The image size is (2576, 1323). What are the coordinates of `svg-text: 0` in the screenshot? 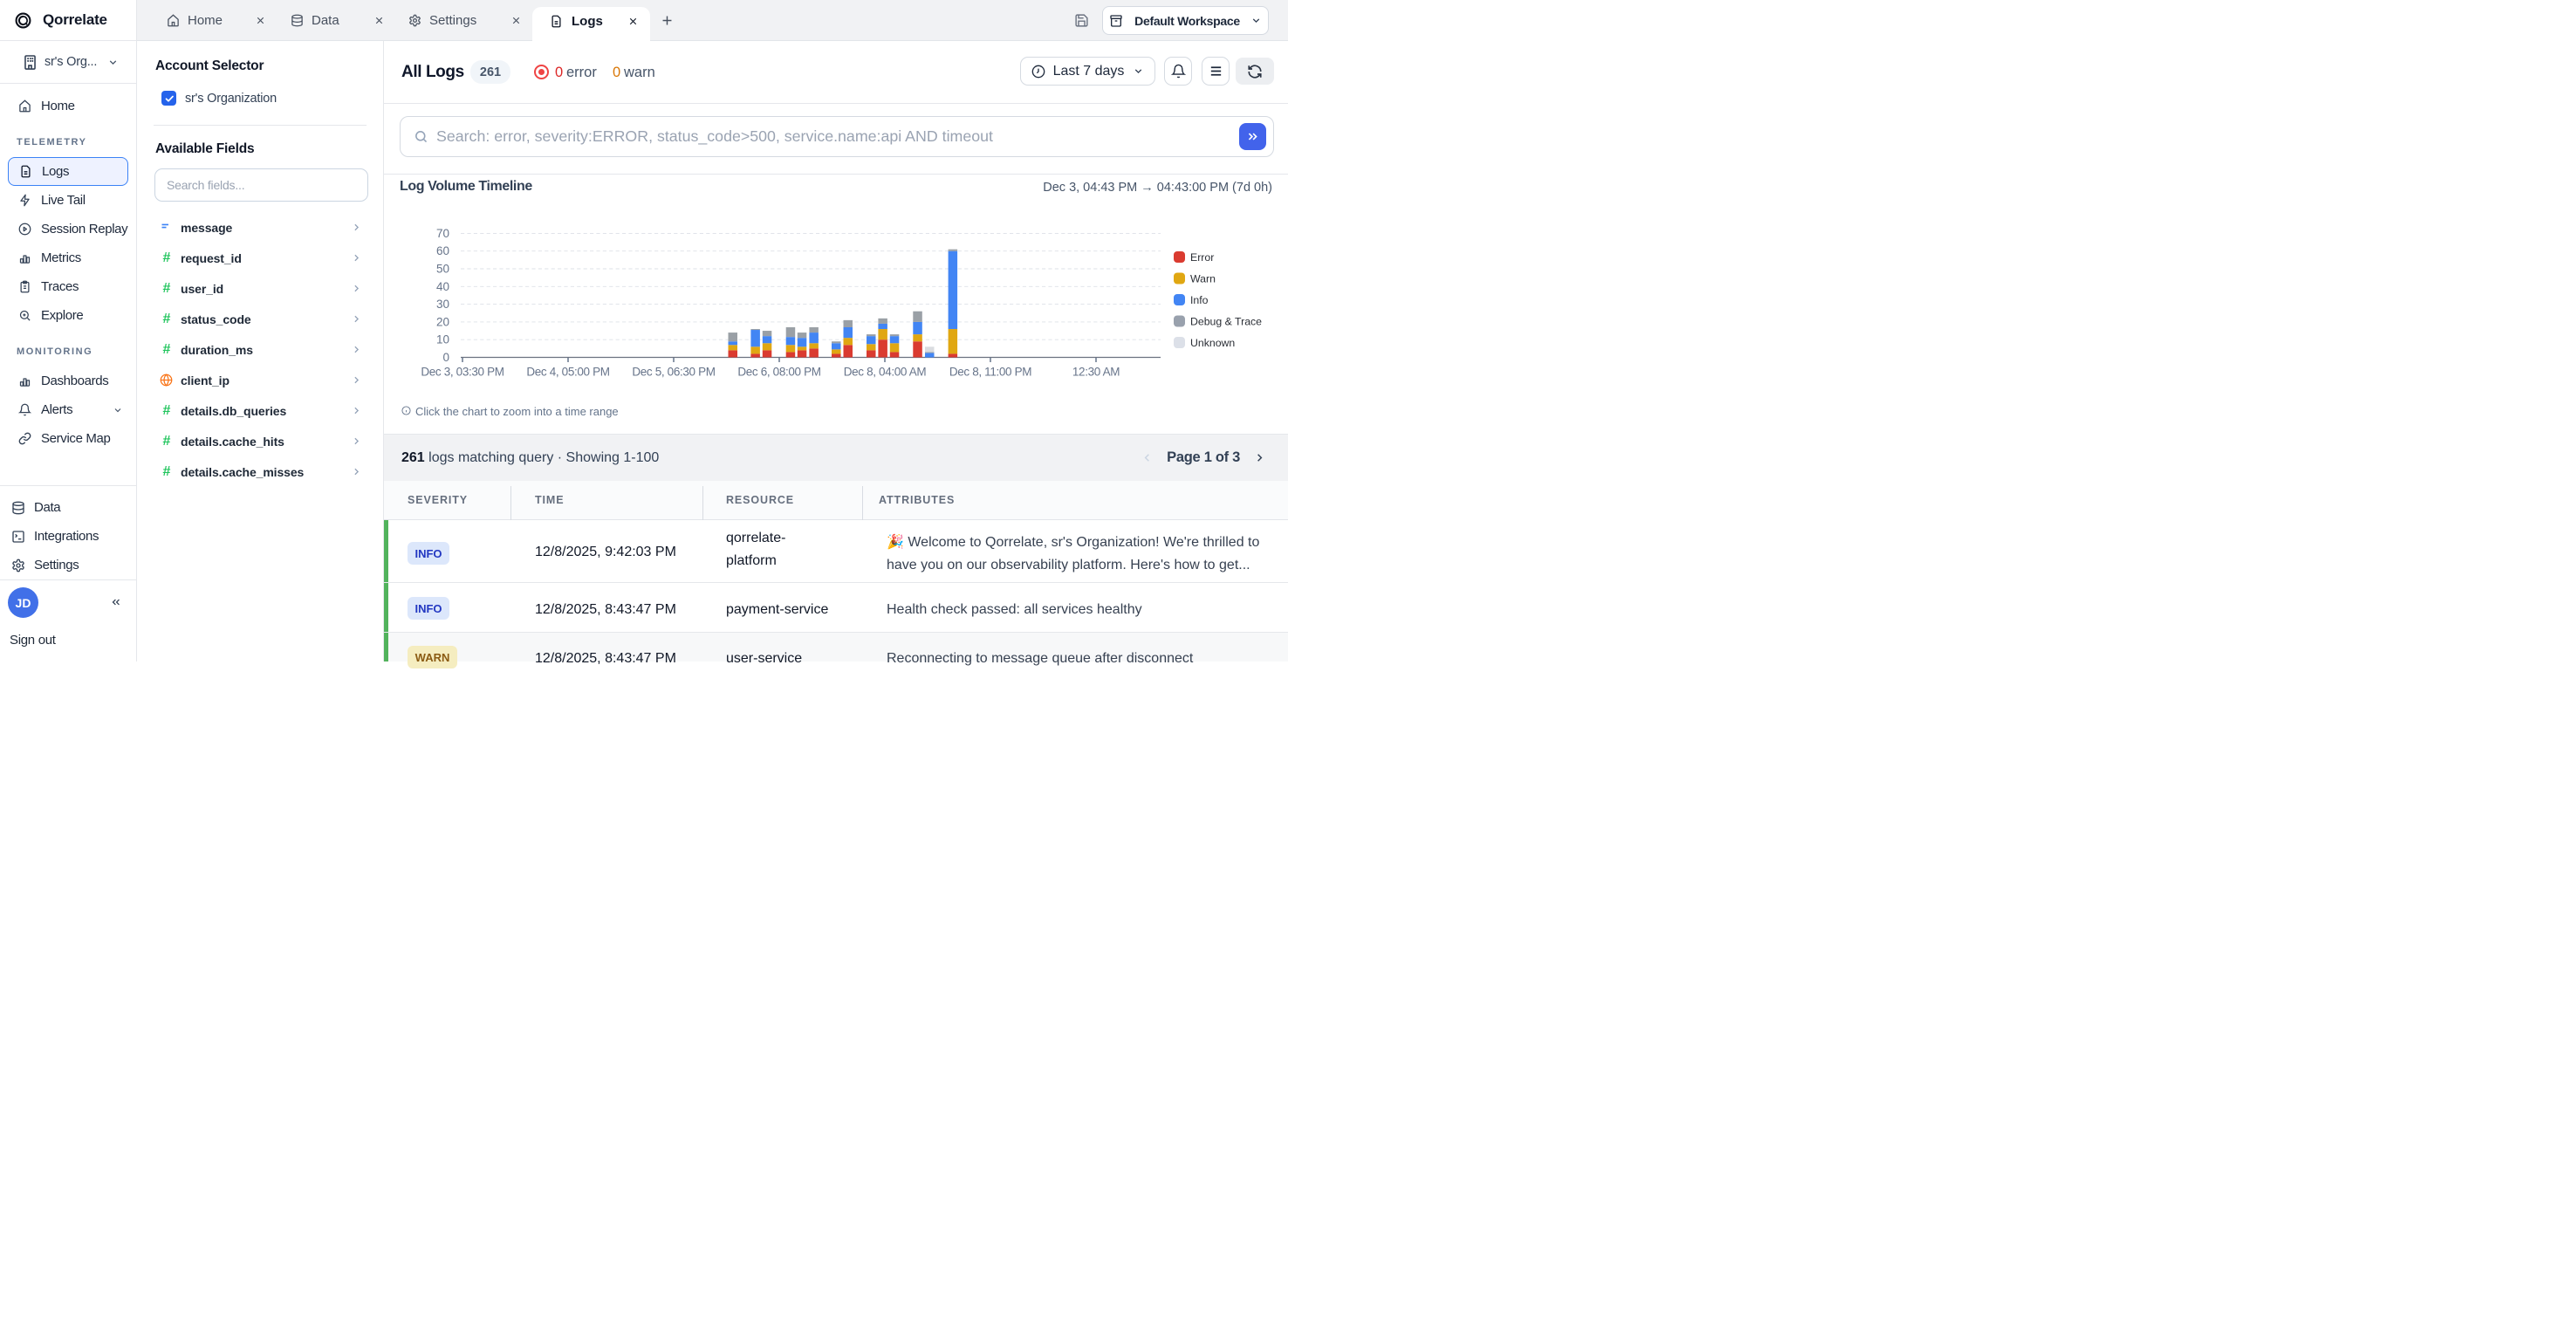 It's located at (446, 358).